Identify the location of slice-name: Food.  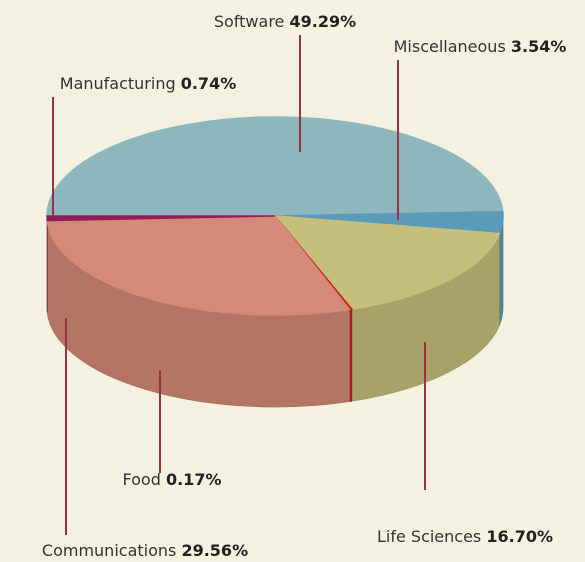
(142, 479).